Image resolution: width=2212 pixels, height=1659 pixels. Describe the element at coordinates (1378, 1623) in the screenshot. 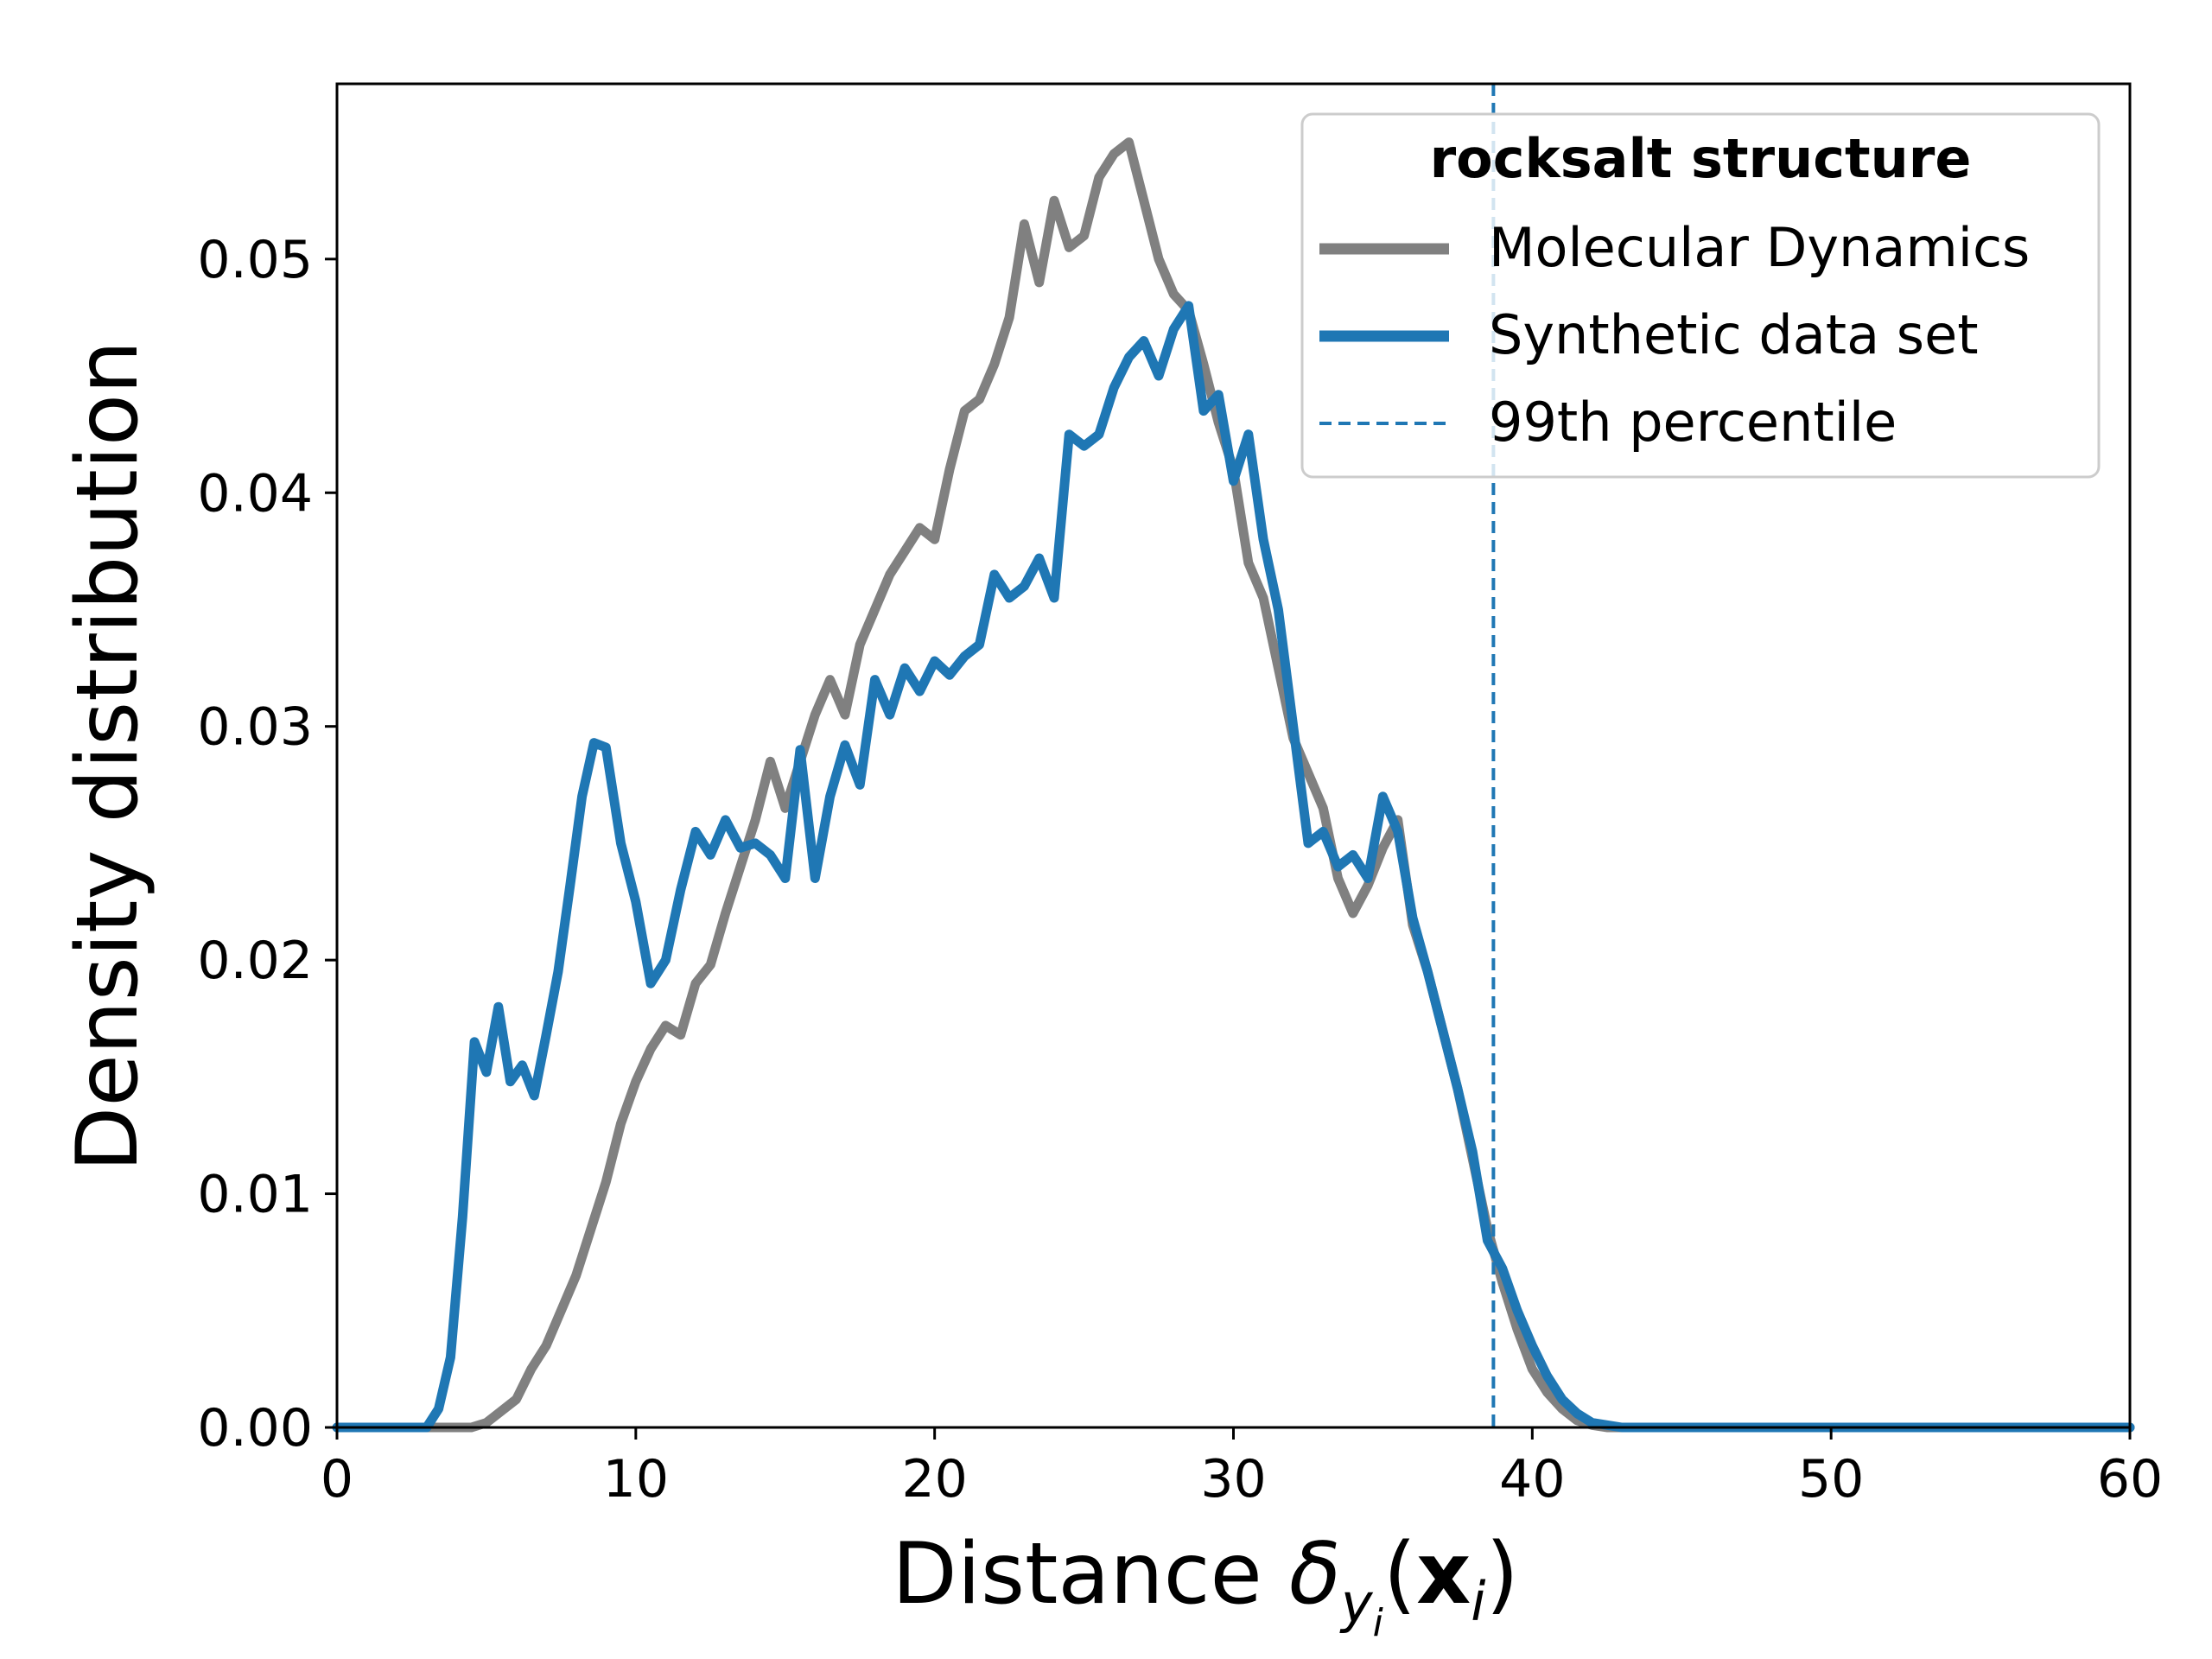

I see `x-axis-label-sub-i: i` at that location.